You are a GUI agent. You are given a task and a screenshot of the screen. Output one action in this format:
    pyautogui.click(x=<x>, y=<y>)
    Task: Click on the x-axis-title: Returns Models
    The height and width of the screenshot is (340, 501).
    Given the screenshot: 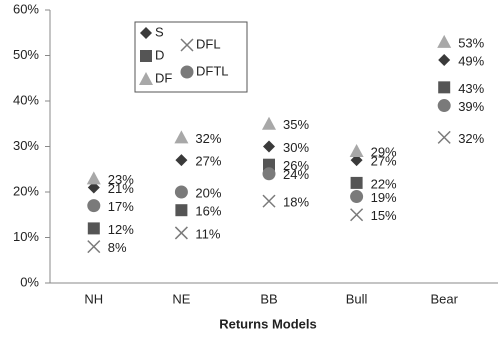 What is the action you would take?
    pyautogui.click(x=268, y=323)
    